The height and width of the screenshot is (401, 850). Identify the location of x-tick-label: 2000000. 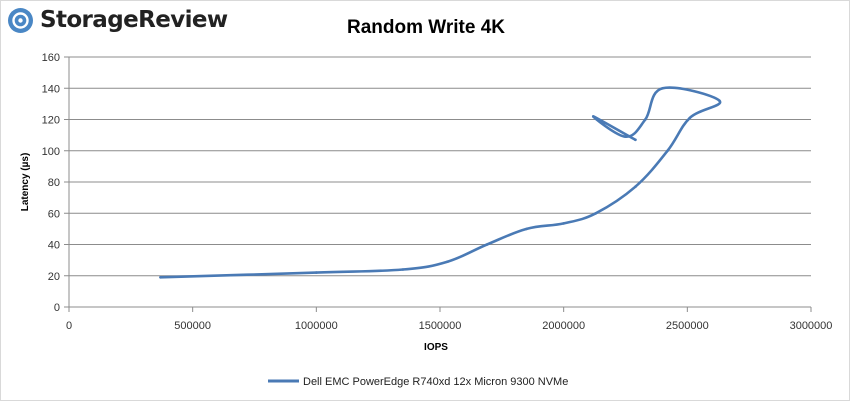
(563, 326).